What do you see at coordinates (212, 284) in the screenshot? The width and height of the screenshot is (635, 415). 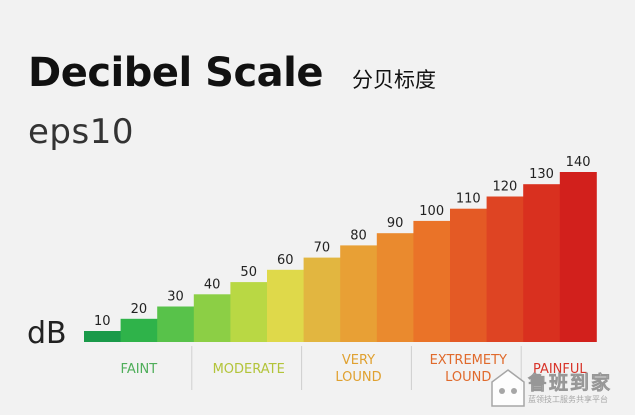 I see `bar-value-label: 40` at bounding box center [212, 284].